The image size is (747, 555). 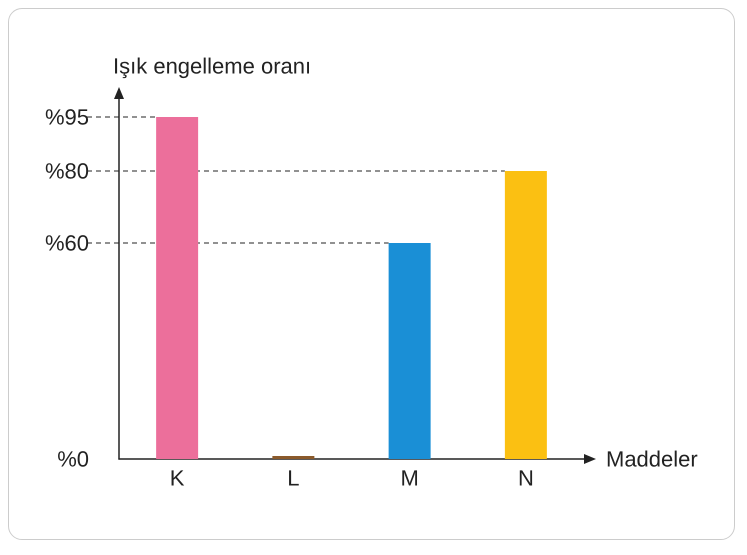 What do you see at coordinates (409, 478) in the screenshot?
I see `x-tick-label: M` at bounding box center [409, 478].